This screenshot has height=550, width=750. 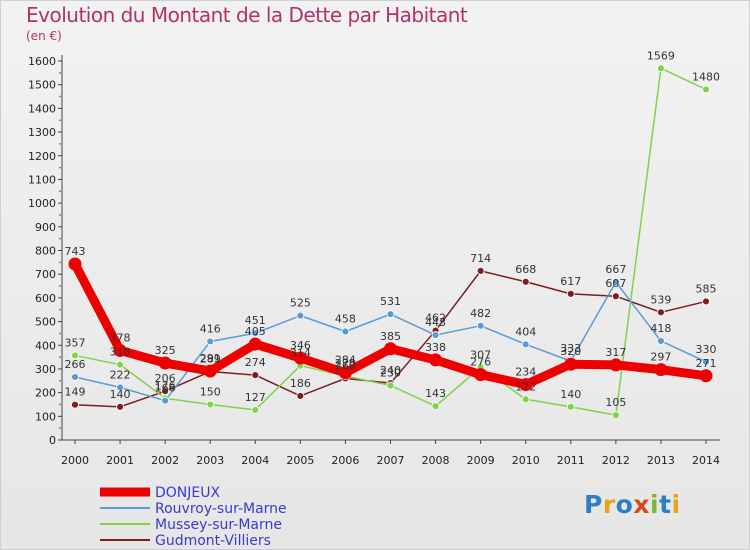 What do you see at coordinates (42, 132) in the screenshot?
I see `y-tick-label: 1300` at bounding box center [42, 132].